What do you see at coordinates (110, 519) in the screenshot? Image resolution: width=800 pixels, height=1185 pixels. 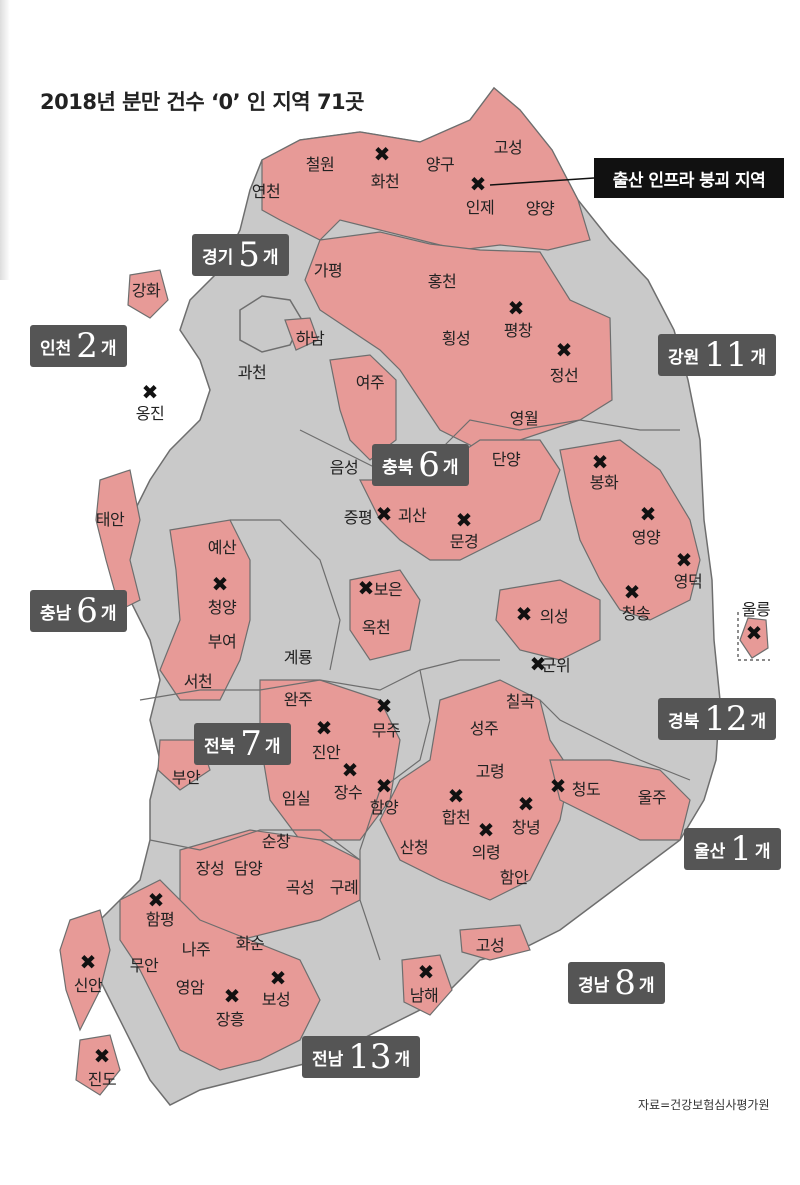 I see `region-label: 태안` at bounding box center [110, 519].